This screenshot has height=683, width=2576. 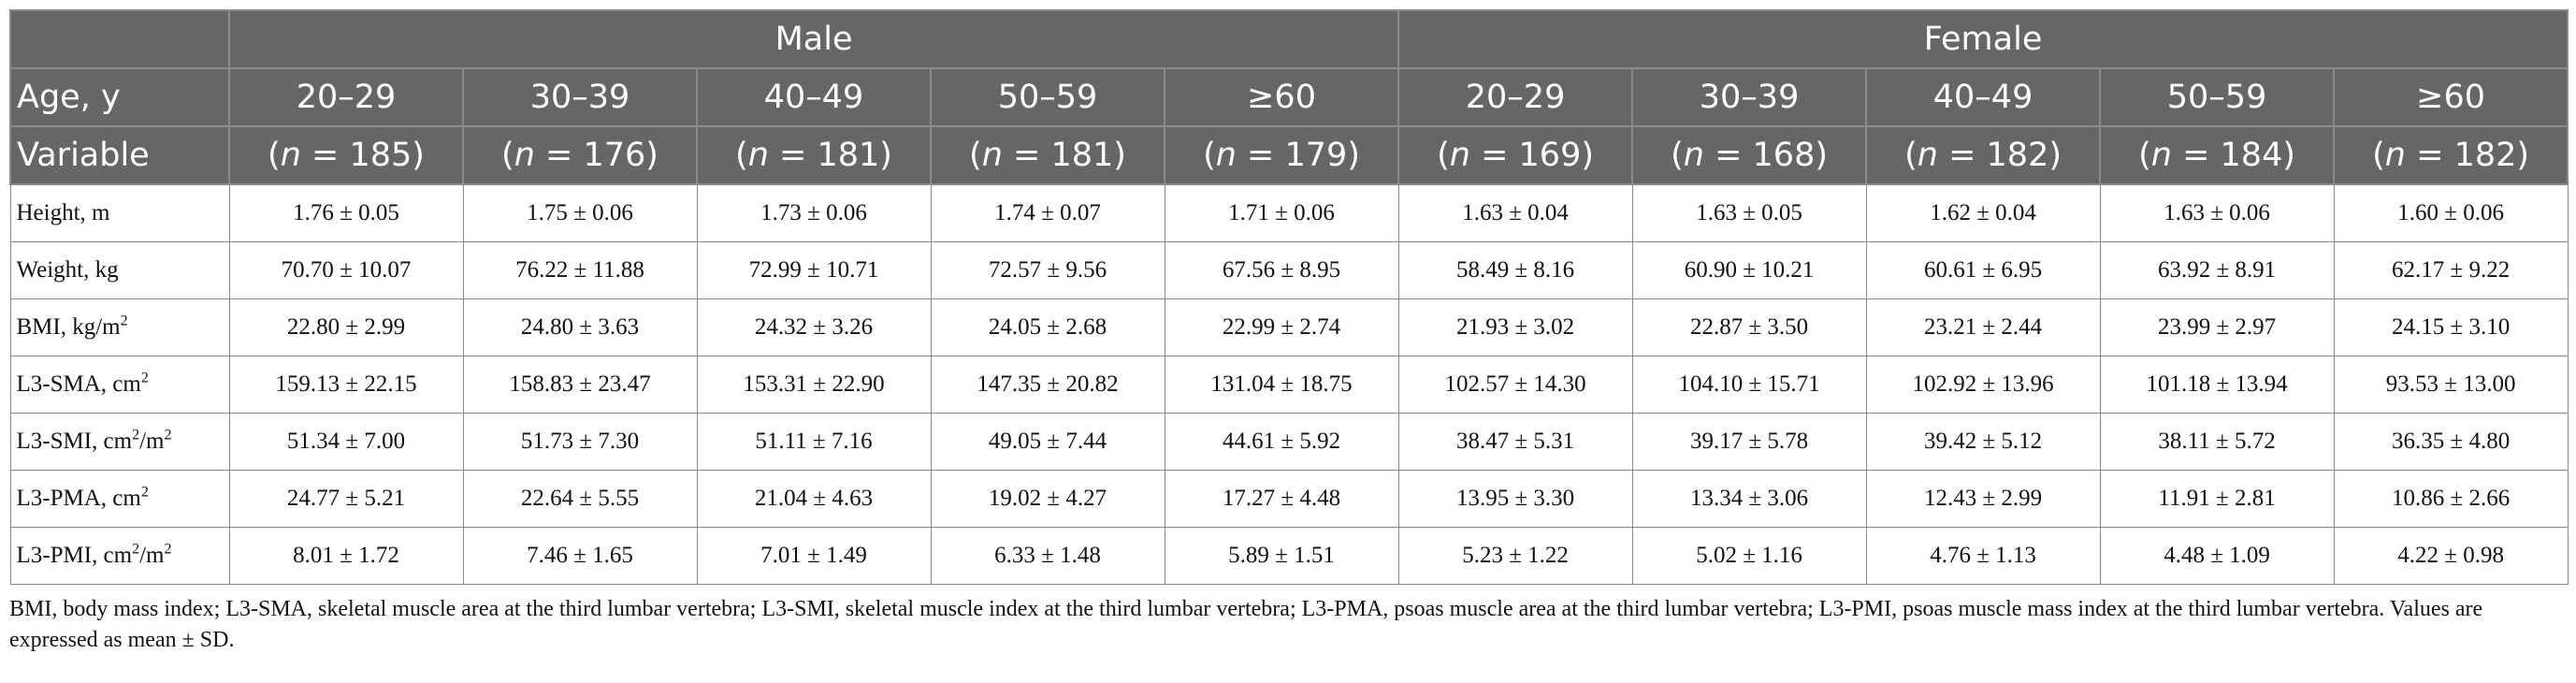 I want to click on table-cell: 8.01 ± 1.72, so click(x=346, y=556).